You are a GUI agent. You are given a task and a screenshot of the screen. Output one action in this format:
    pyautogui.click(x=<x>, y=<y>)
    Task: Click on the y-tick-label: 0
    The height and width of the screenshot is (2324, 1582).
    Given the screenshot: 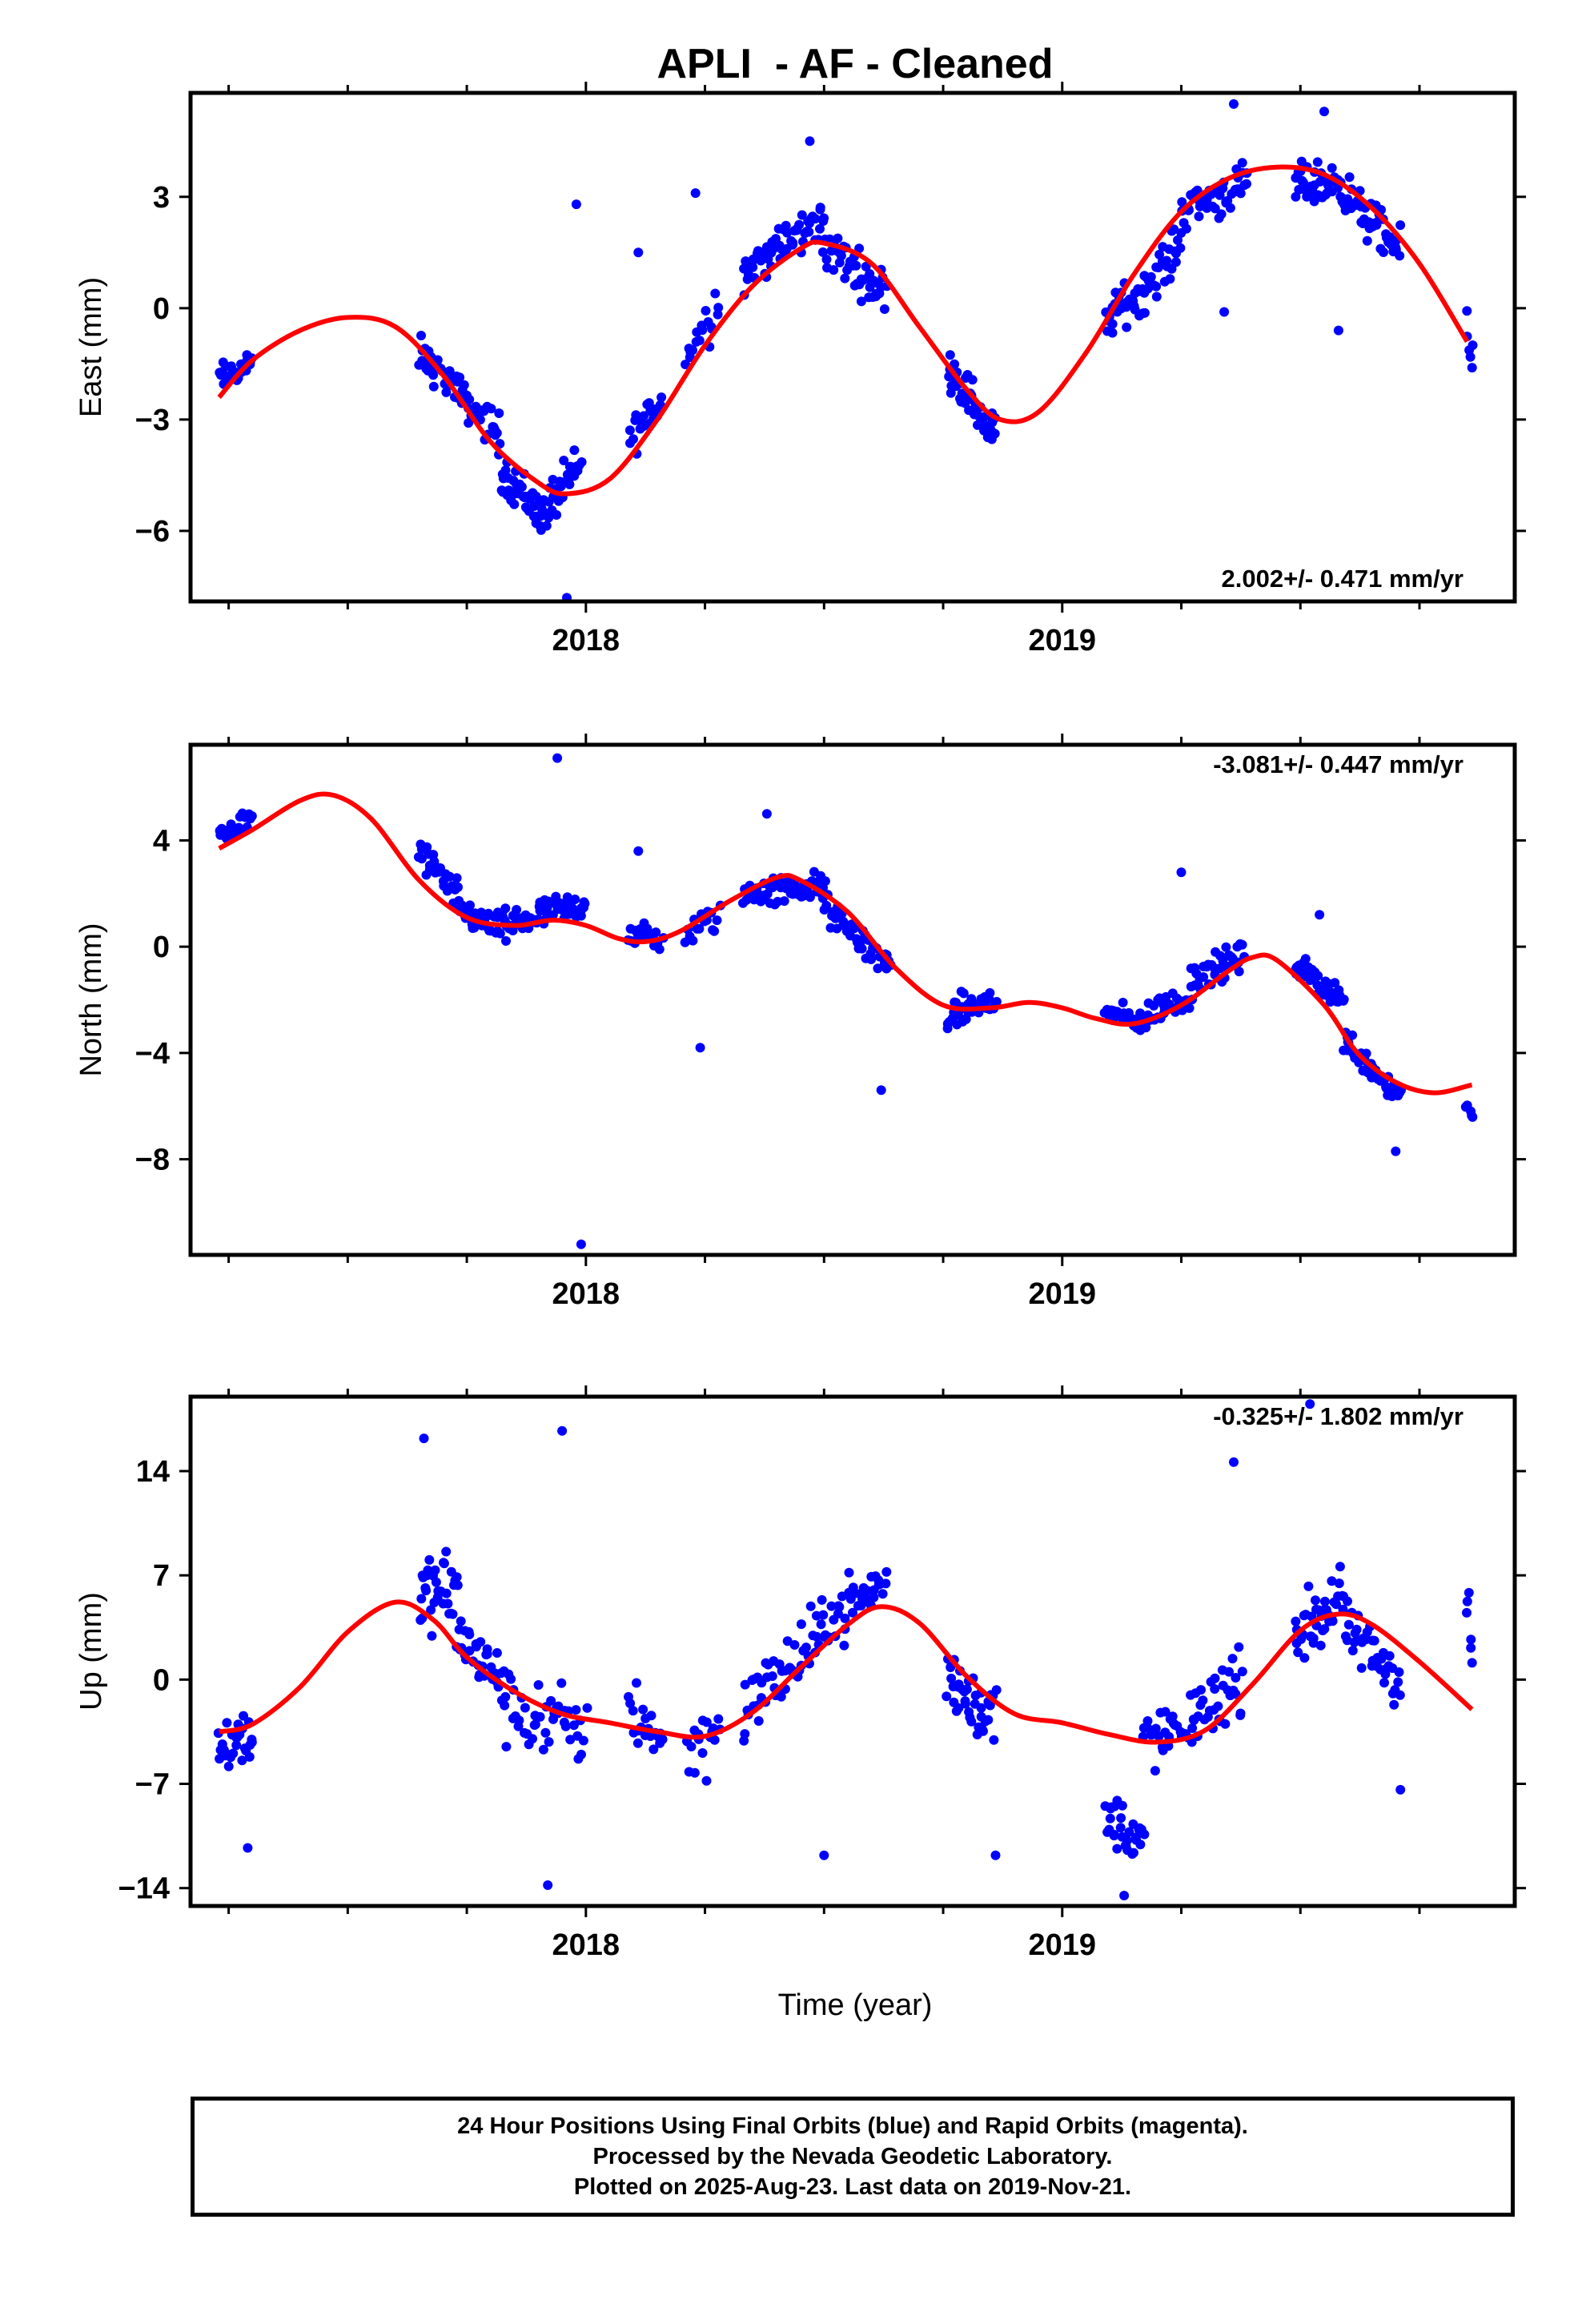 What is the action you would take?
    pyautogui.click(x=161, y=1680)
    